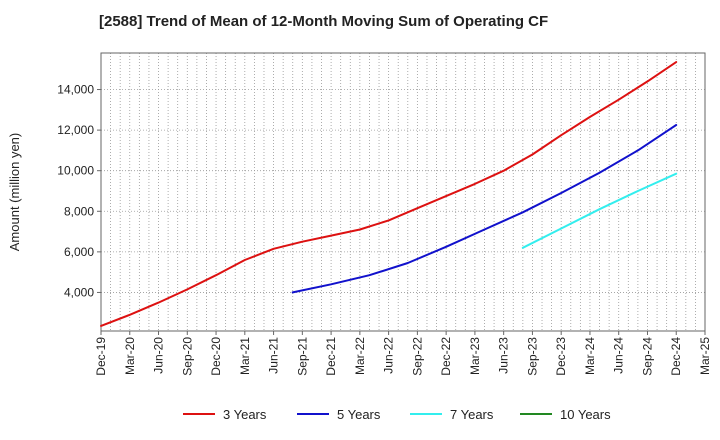 The image size is (720, 440). What do you see at coordinates (79, 292) in the screenshot?
I see `y-tick-label: 4,000` at bounding box center [79, 292].